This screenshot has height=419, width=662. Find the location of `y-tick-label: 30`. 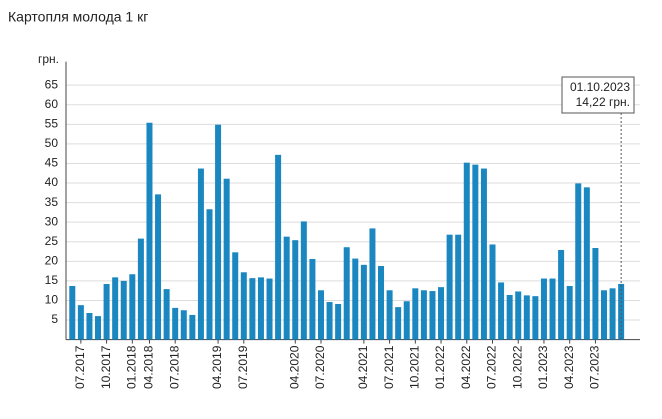

y-tick-label: 30 is located at coordinates (52, 221).